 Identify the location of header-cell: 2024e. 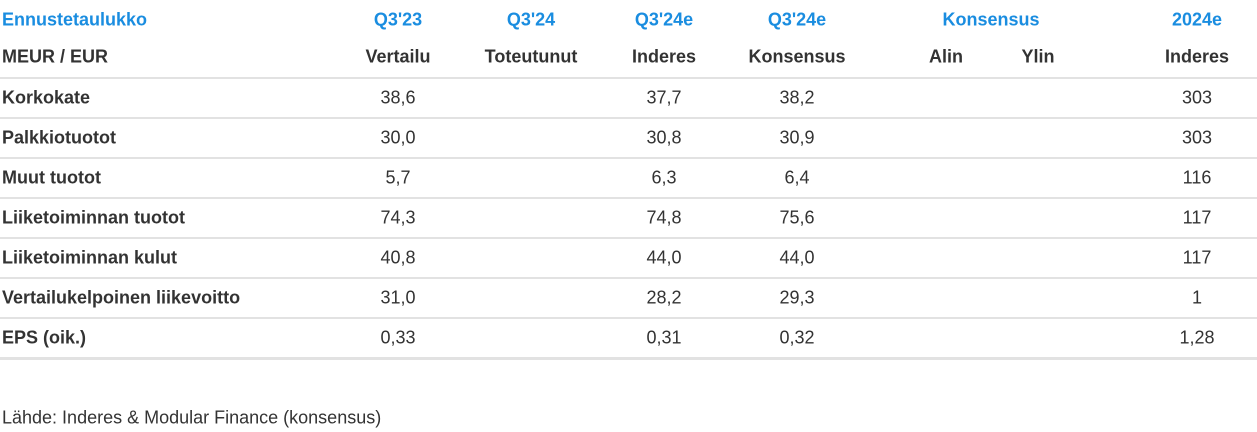
(1197, 19).